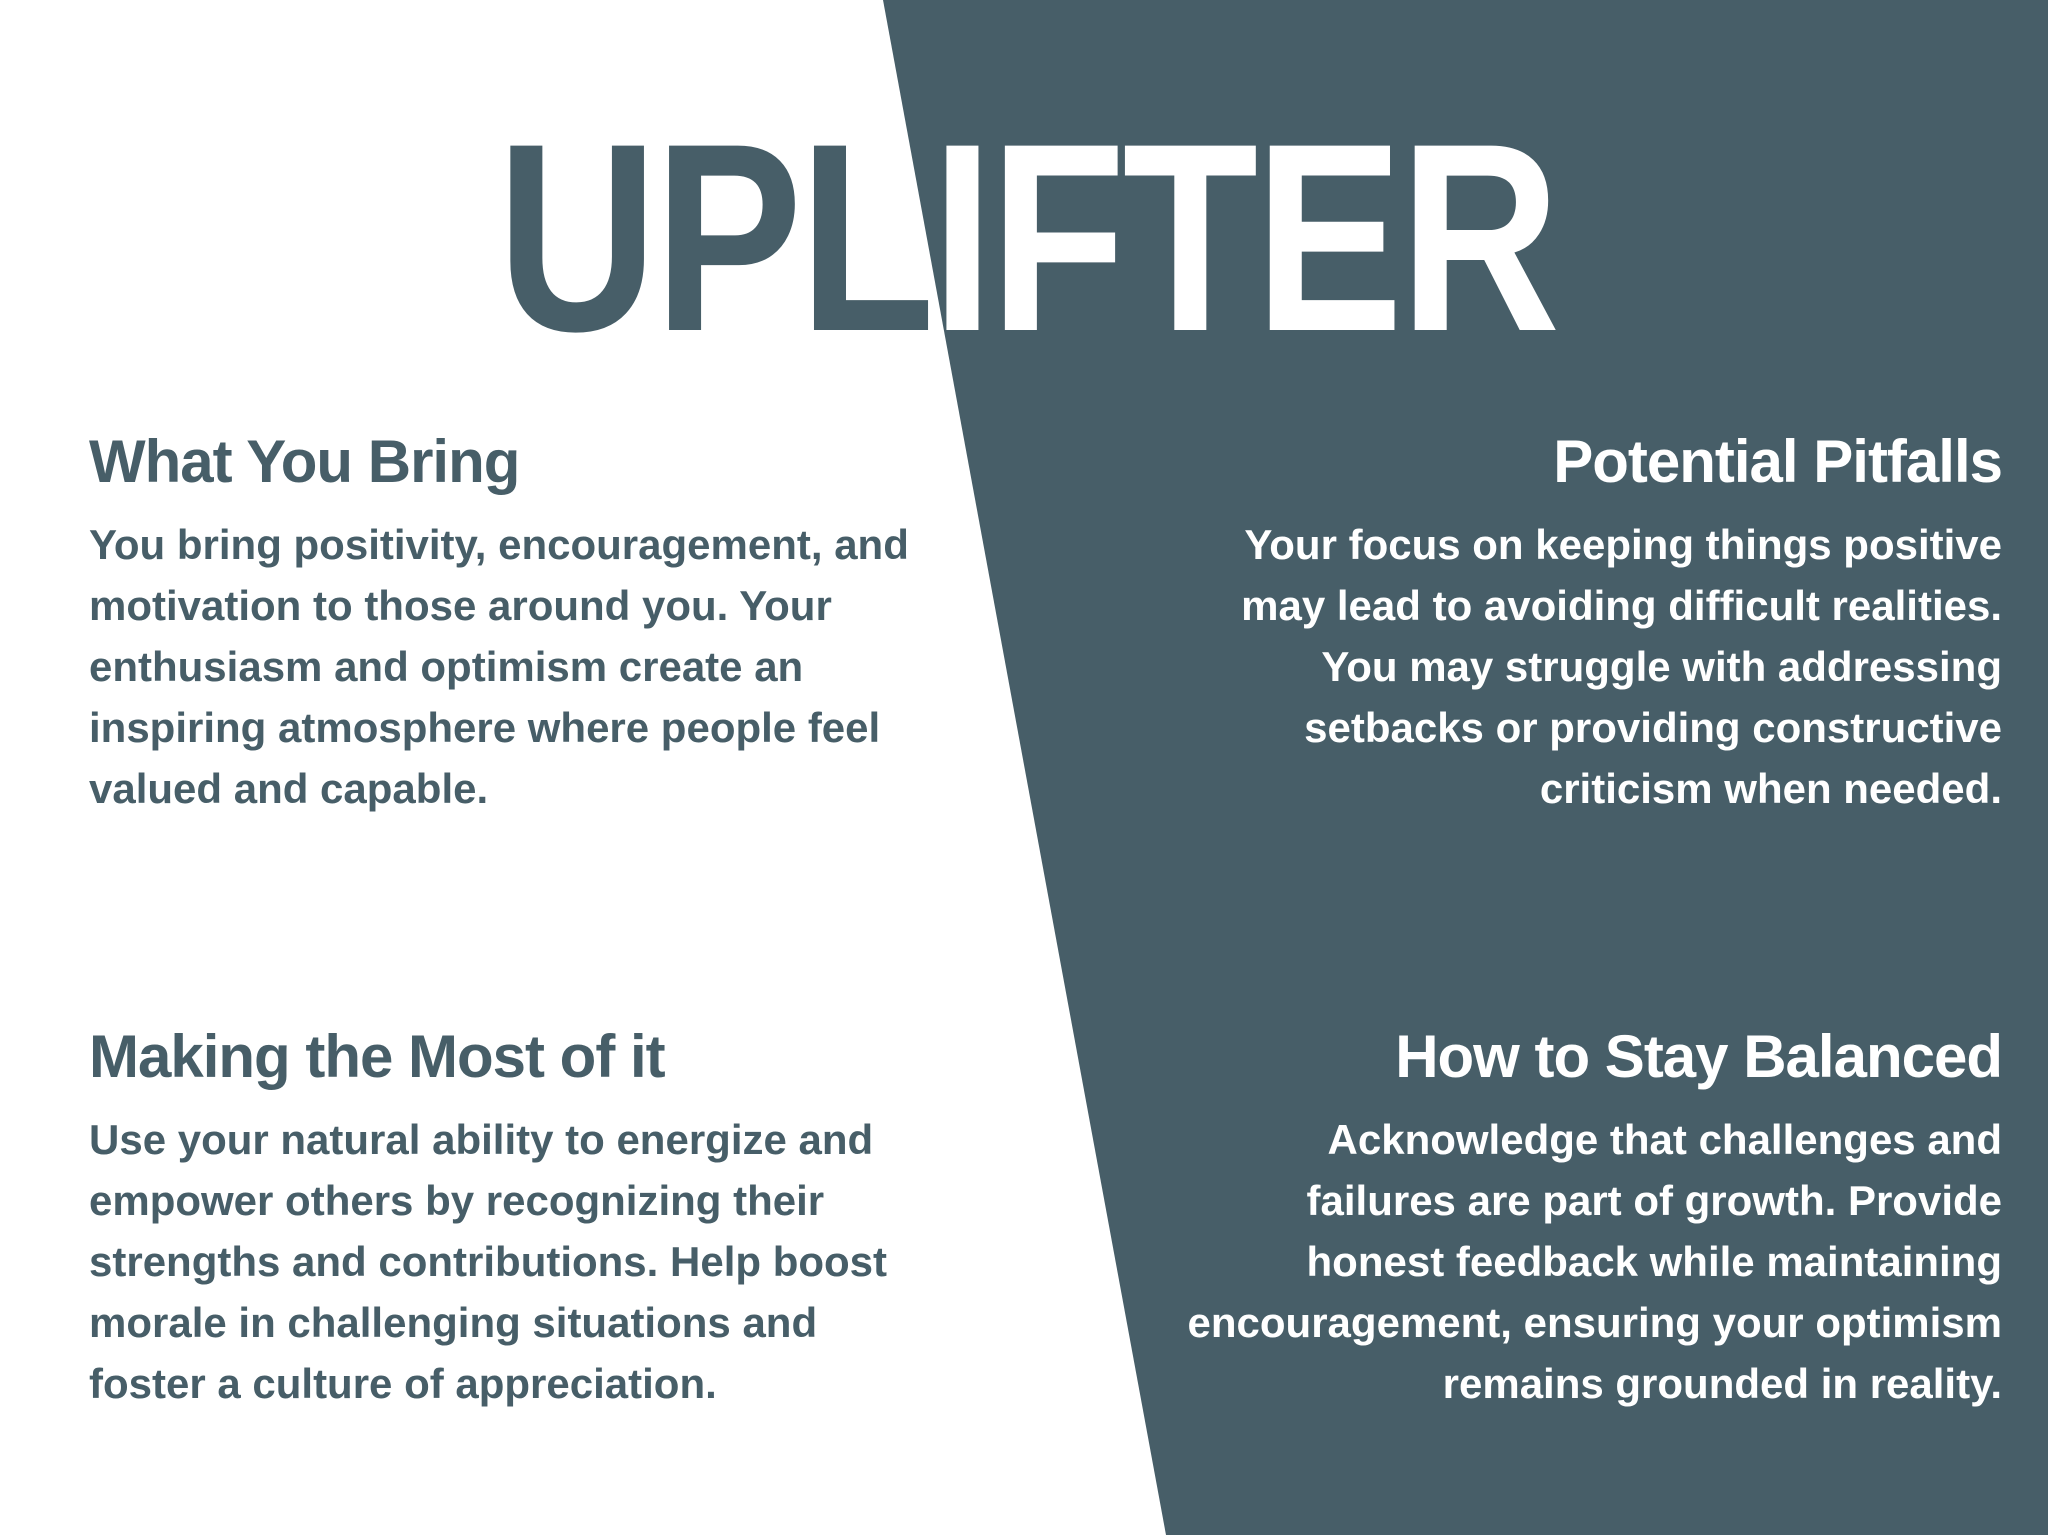 The height and width of the screenshot is (1535, 2048). Describe the element at coordinates (1699, 1056) in the screenshot. I see `section-heading: How to Stay Balanced` at that location.